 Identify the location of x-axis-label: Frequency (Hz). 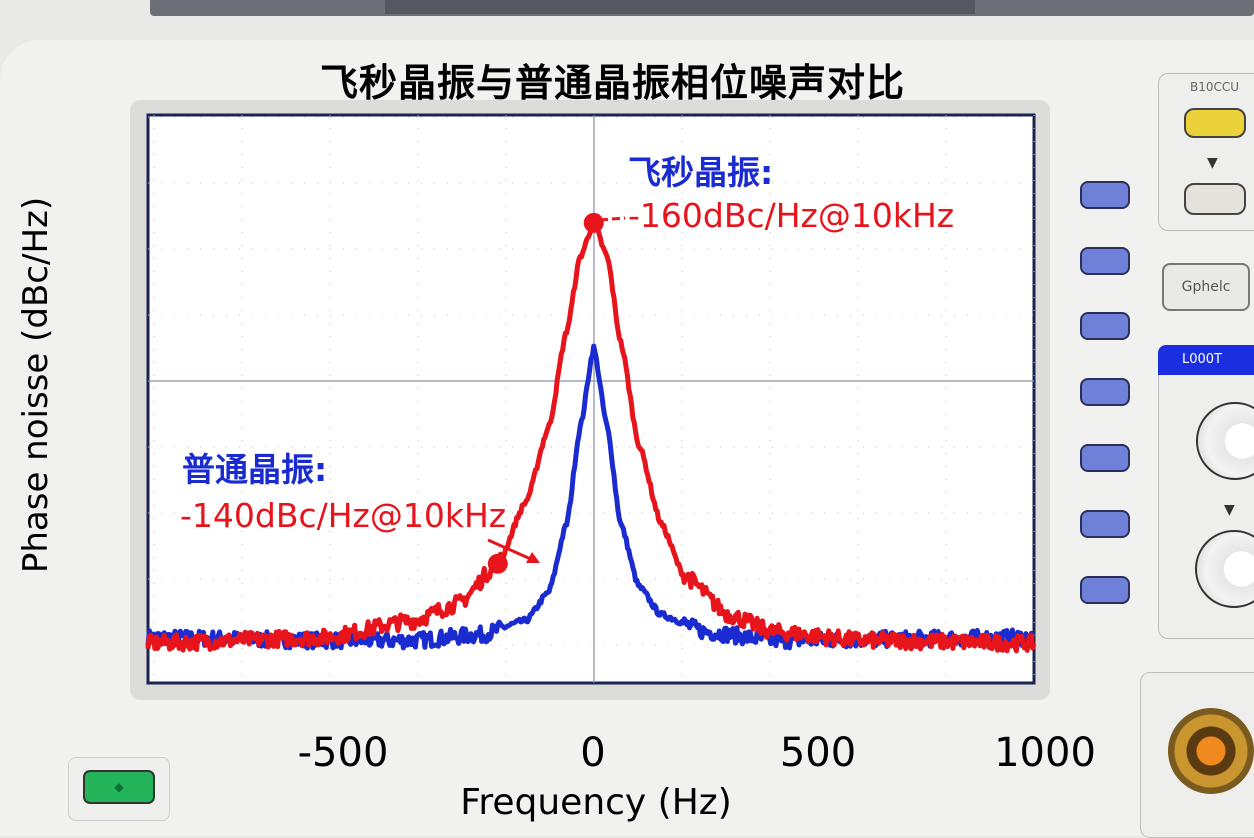
(596, 802).